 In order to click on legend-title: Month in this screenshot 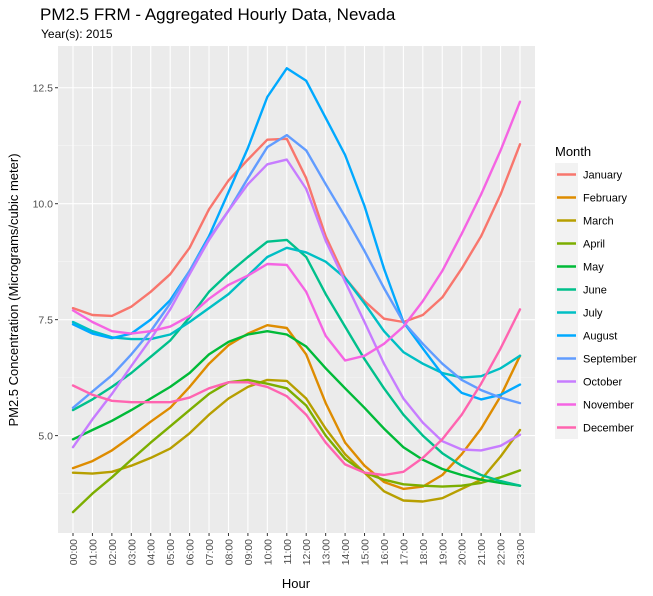, I will do `click(573, 151)`.